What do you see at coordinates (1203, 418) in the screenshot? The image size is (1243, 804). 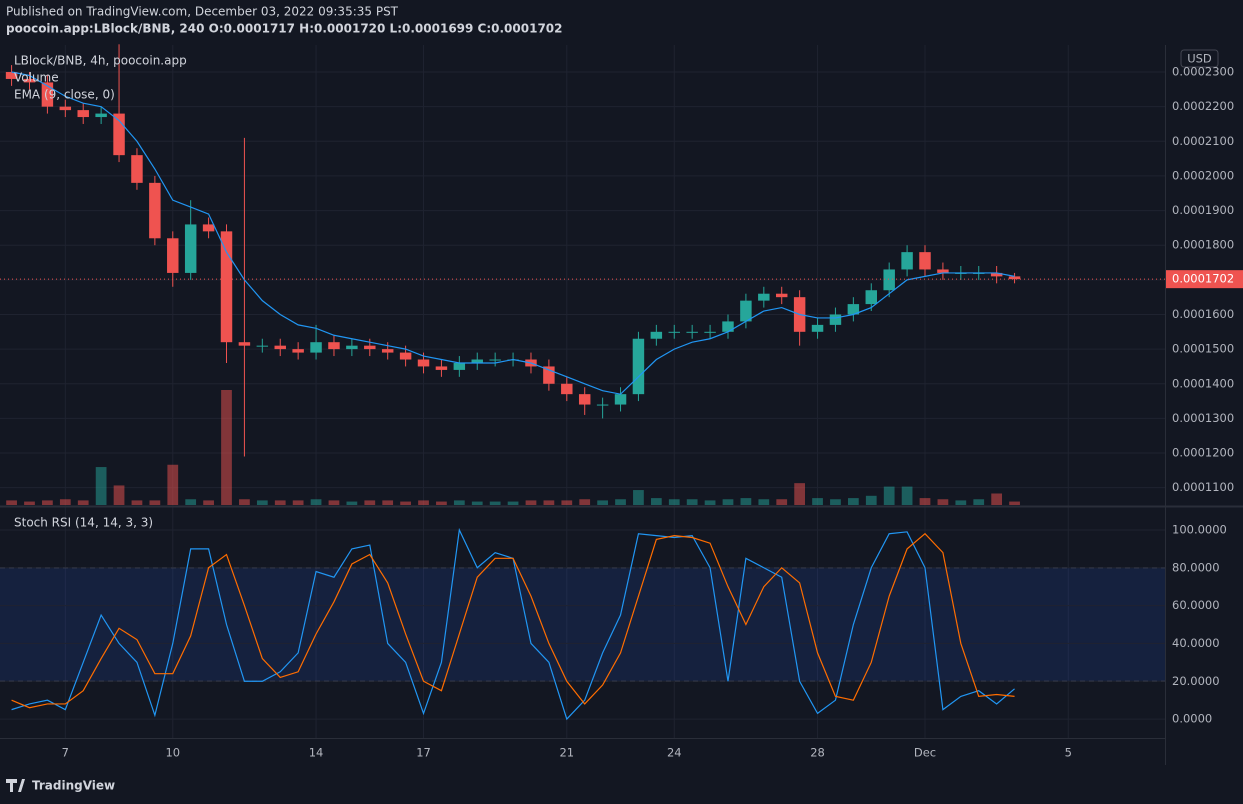 I see `y-tick-label: 0.0001300` at bounding box center [1203, 418].